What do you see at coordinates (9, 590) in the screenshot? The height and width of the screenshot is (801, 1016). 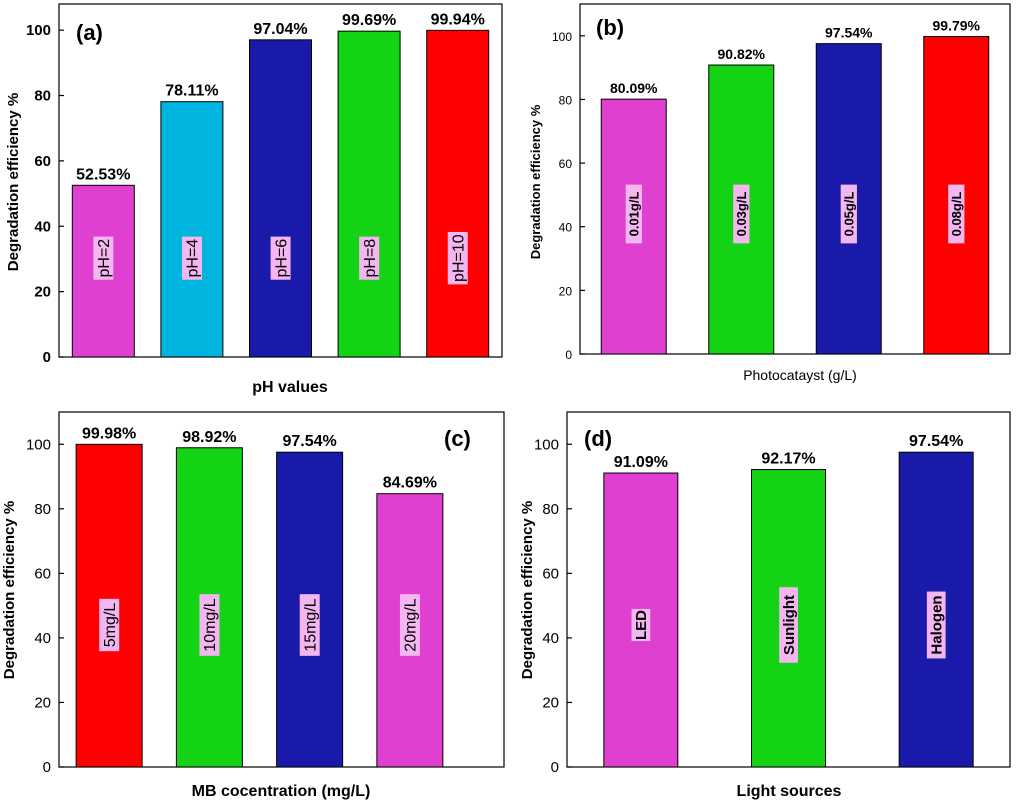 I see `panel-c-y-axis-label: Degradation efficiency %` at bounding box center [9, 590].